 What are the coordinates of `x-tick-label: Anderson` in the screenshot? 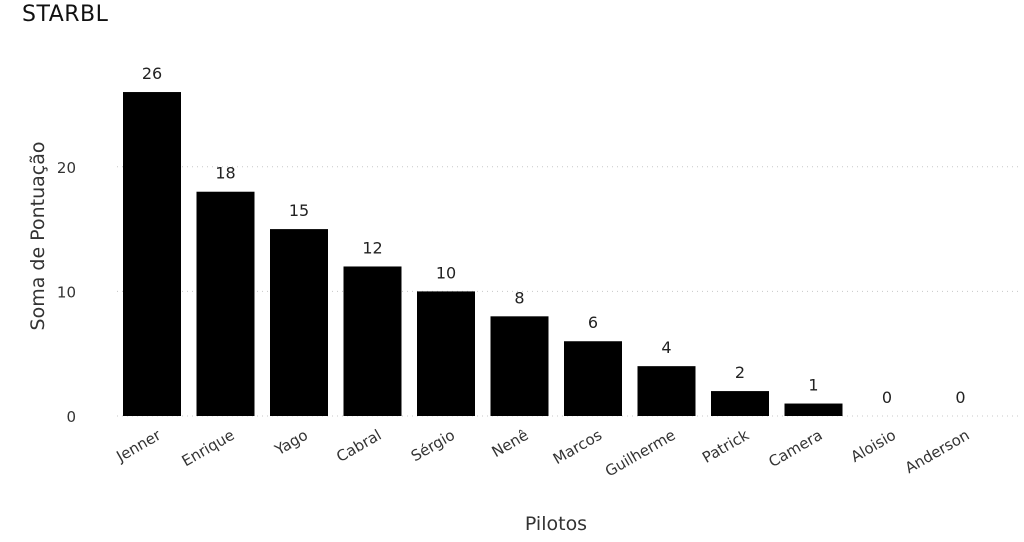 It's located at (937, 451).